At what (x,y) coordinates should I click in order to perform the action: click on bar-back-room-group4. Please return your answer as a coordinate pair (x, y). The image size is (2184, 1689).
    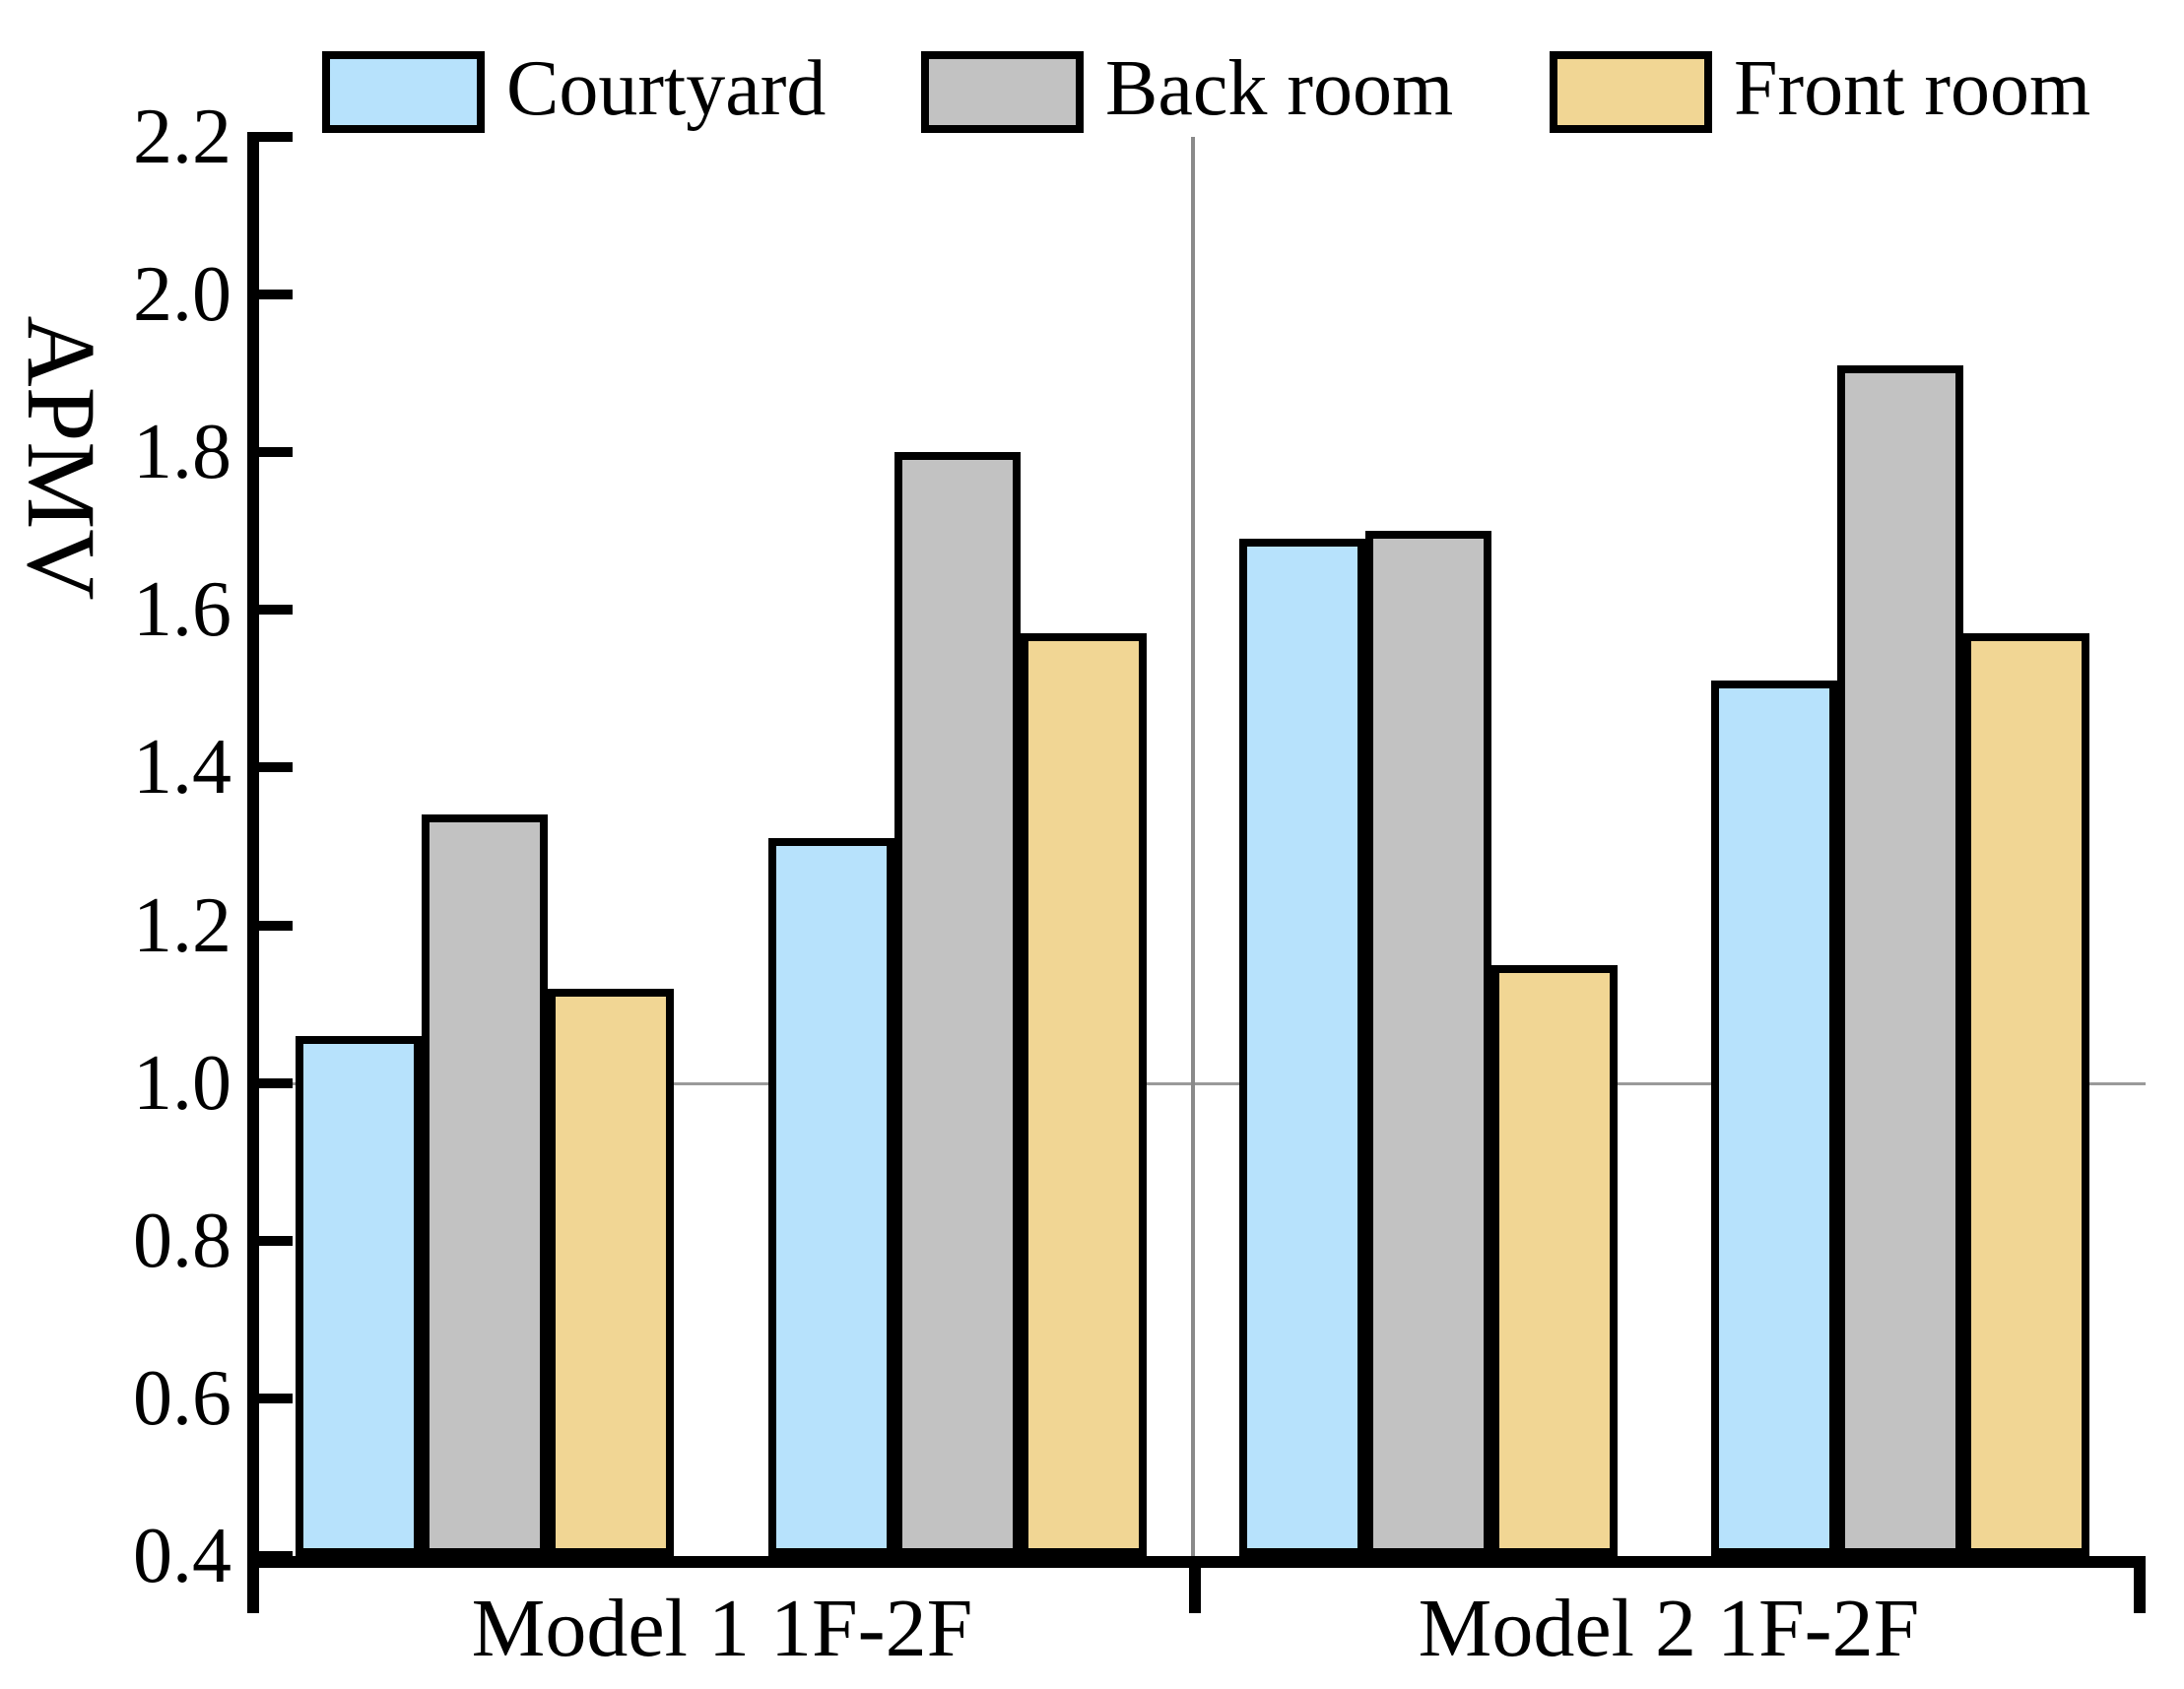
    Looking at the image, I should click on (1900, 961).